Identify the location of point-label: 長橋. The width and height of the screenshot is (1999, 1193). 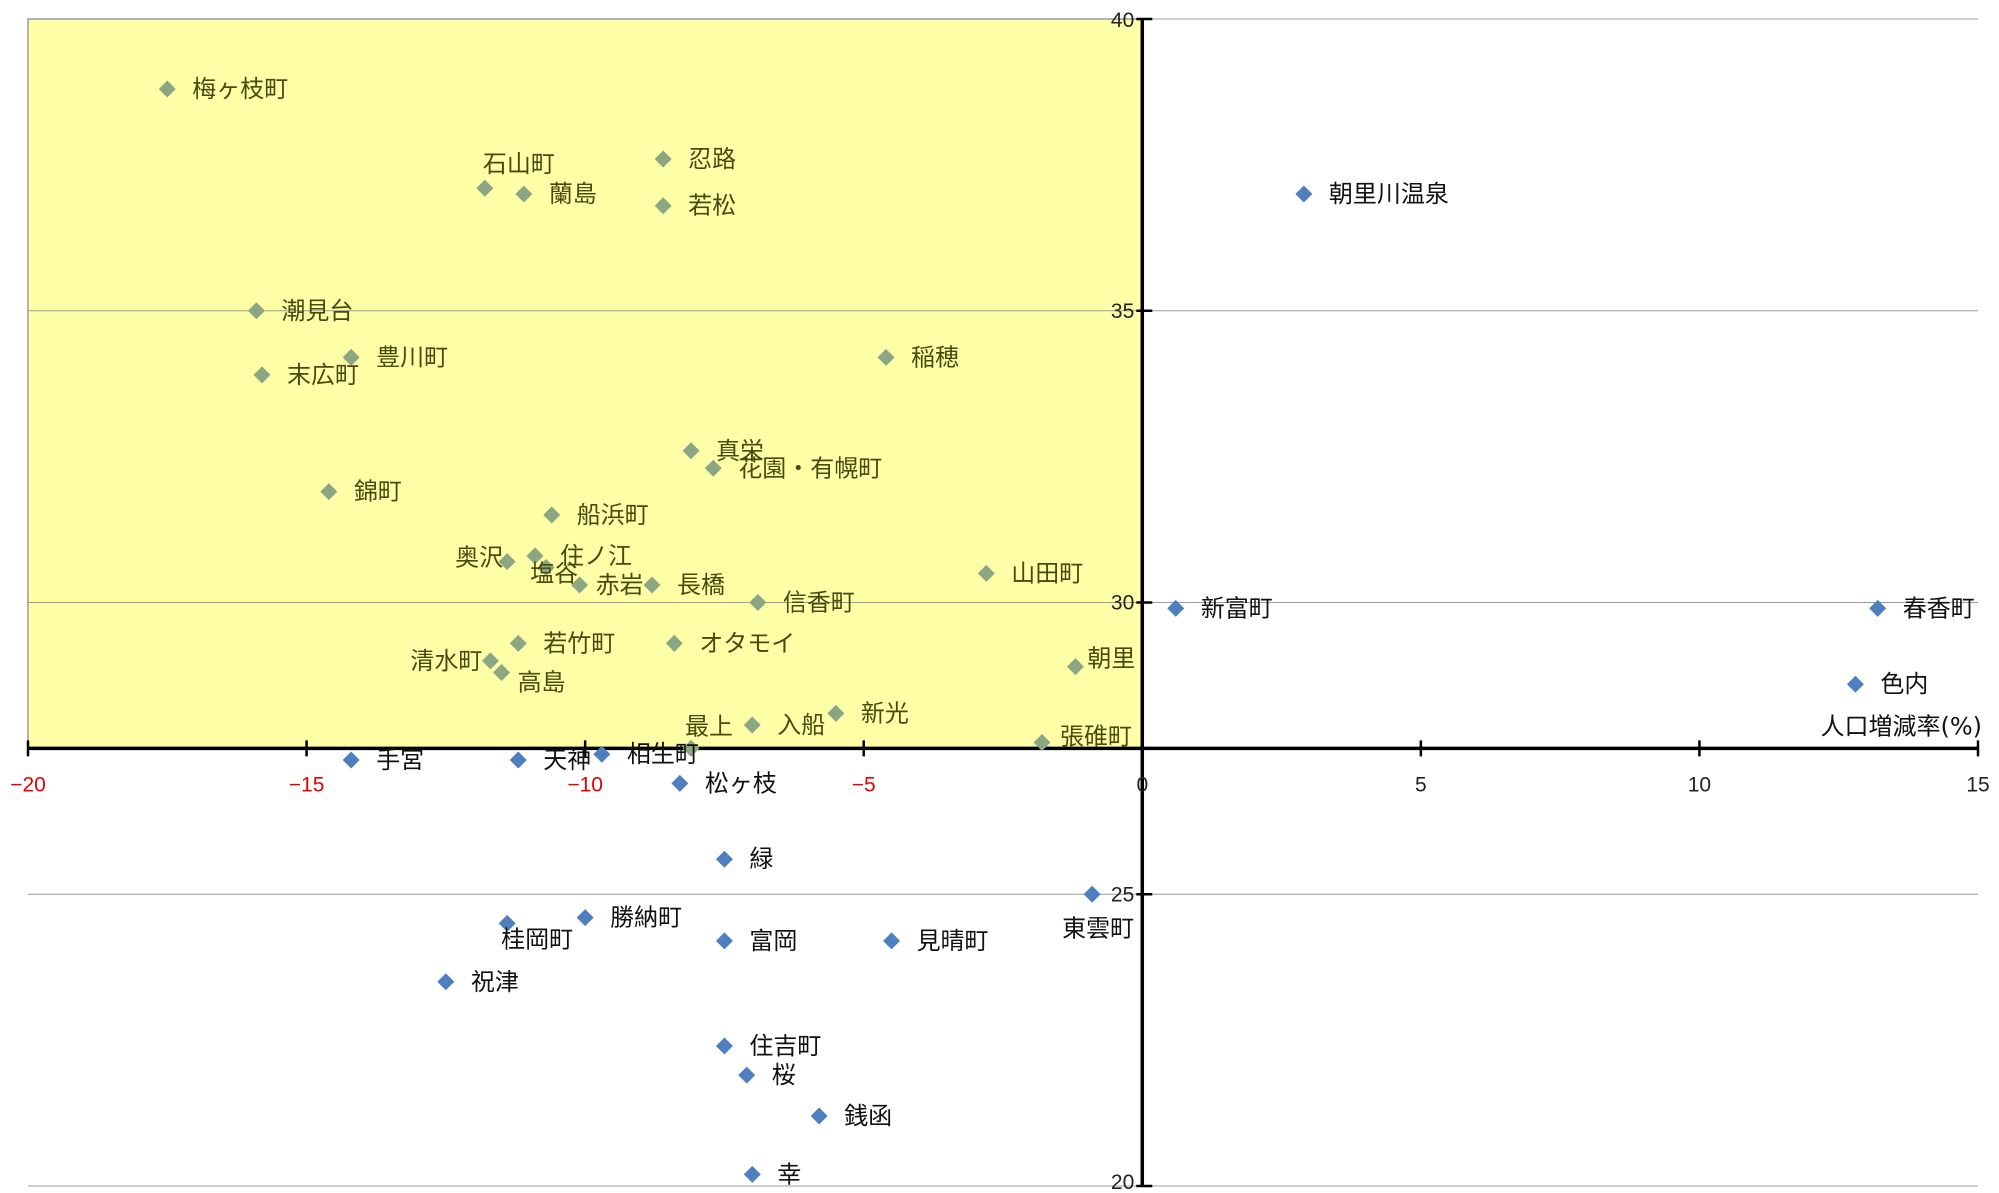
(701, 585).